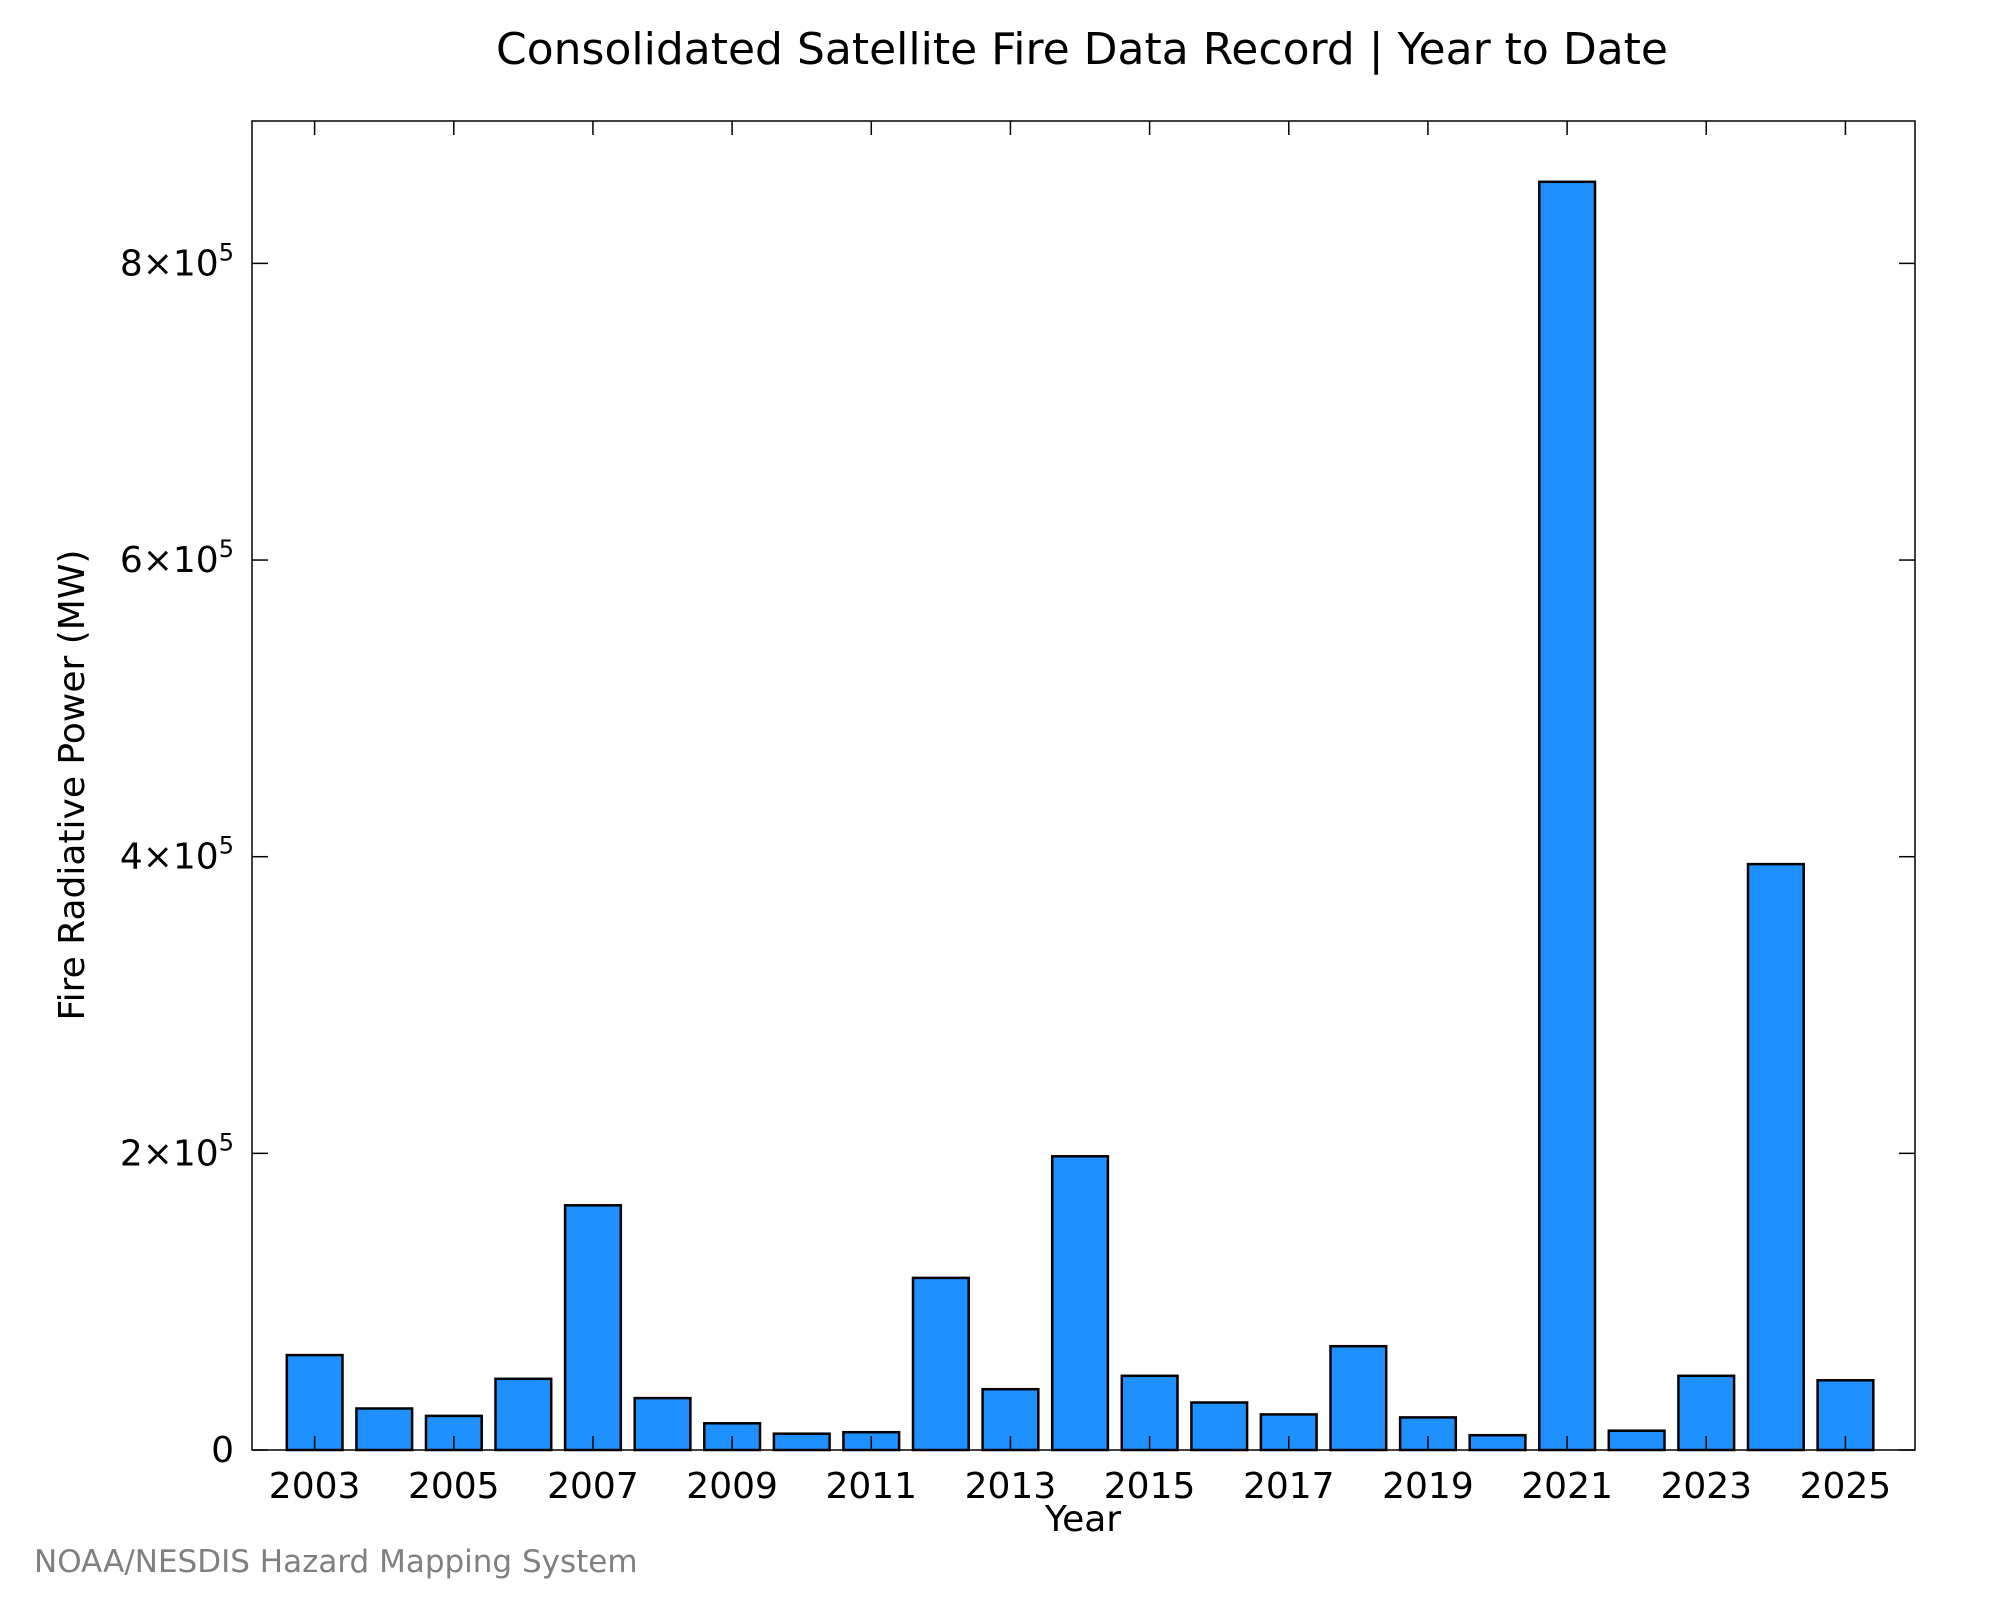  Describe the element at coordinates (940, 1364) in the screenshot. I see `bar-2012` at that location.